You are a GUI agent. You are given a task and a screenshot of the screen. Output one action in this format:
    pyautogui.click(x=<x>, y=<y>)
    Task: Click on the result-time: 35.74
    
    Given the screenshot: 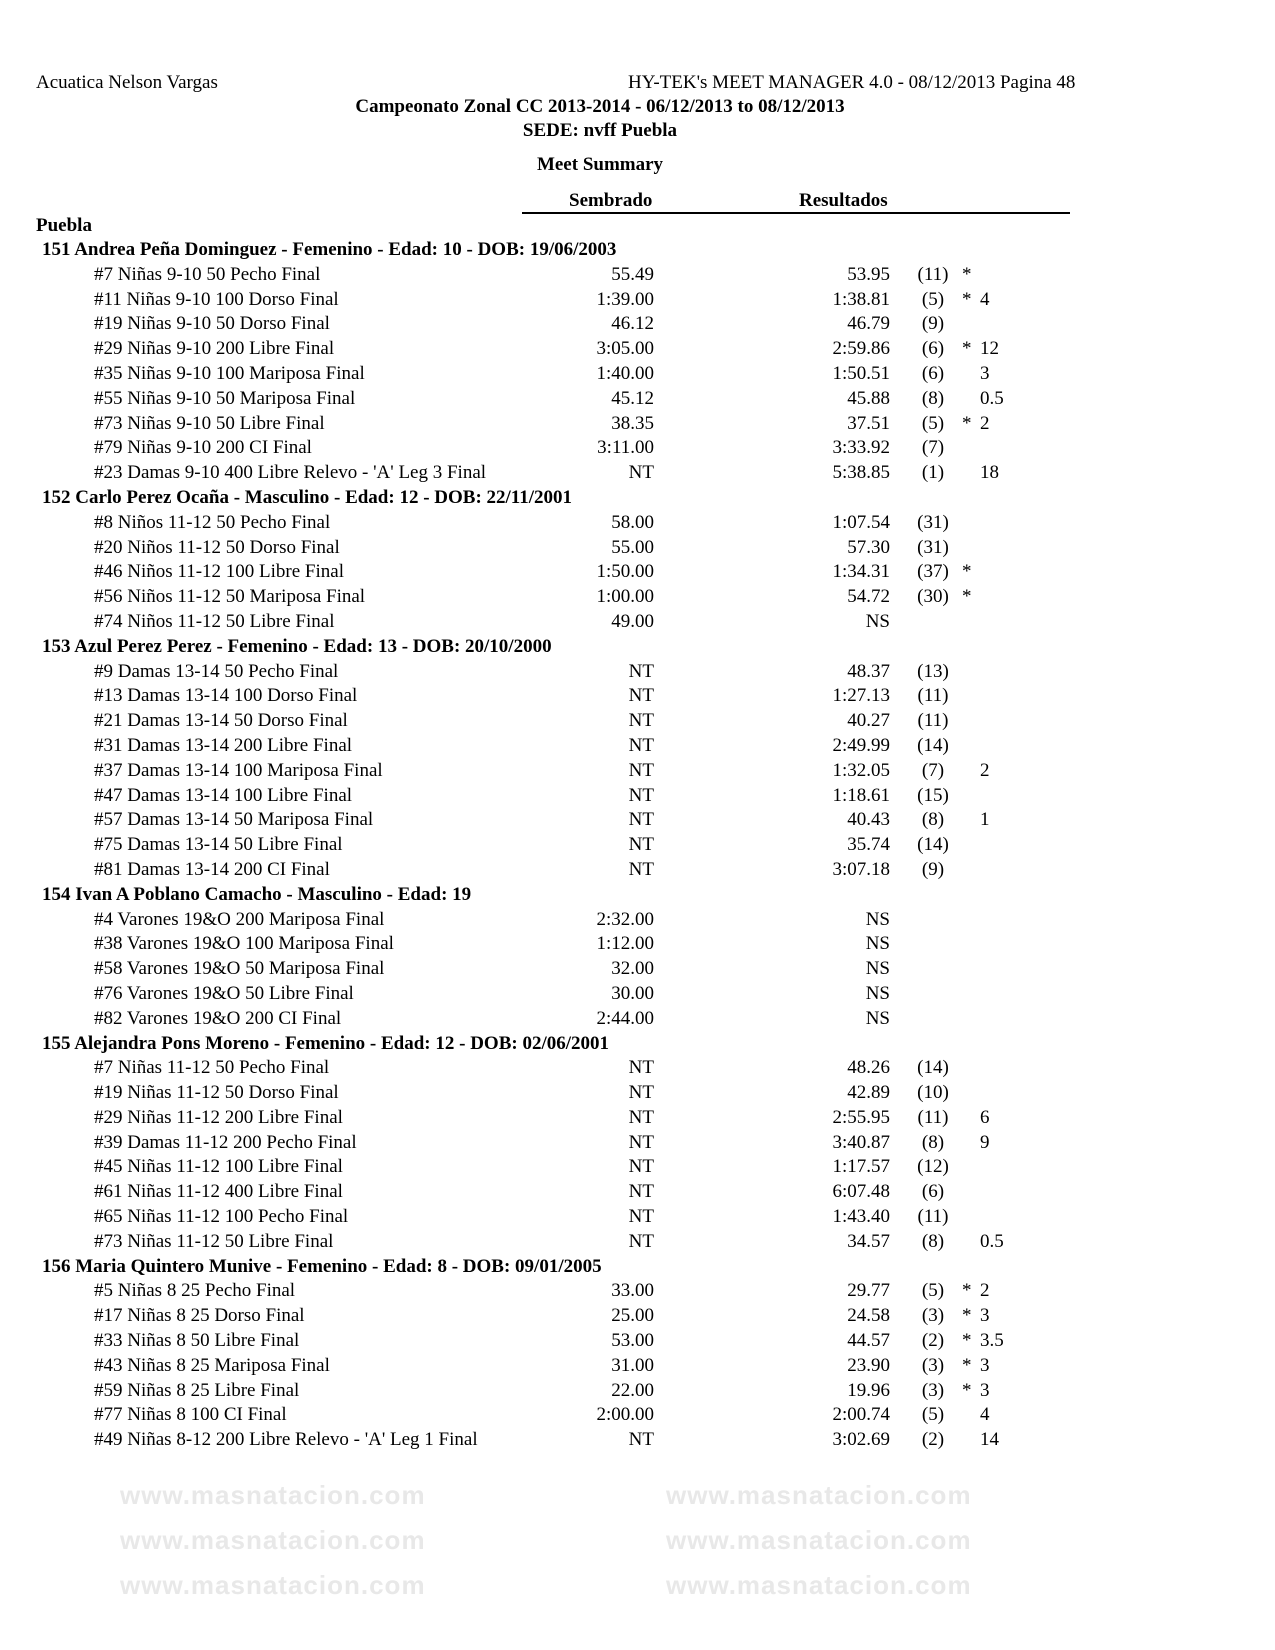 What is the action you would take?
    pyautogui.click(x=868, y=845)
    